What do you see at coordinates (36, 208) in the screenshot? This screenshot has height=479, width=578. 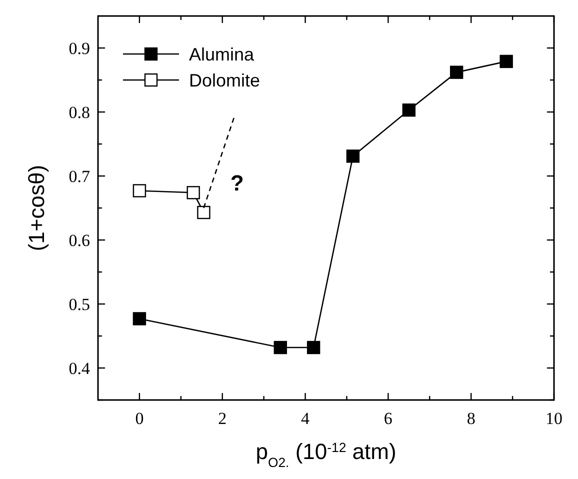 I see `y-axis-title: (1+cosθ)` at bounding box center [36, 208].